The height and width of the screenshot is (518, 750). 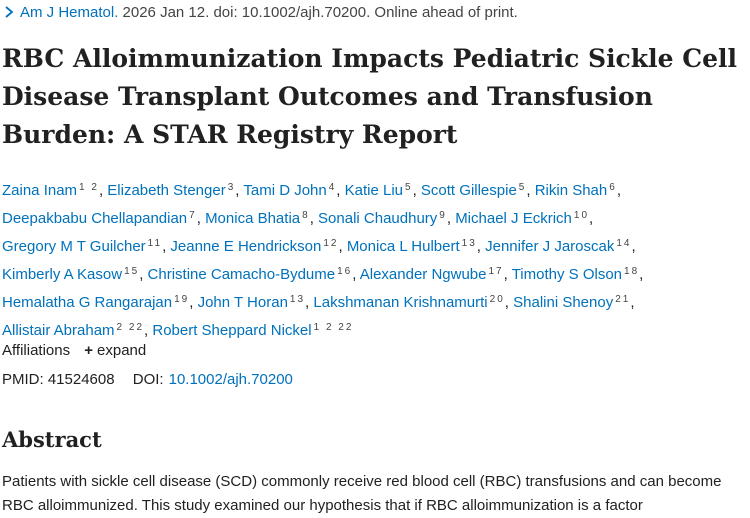 I want to click on author-name-link: Tami D John, so click(x=285, y=190).